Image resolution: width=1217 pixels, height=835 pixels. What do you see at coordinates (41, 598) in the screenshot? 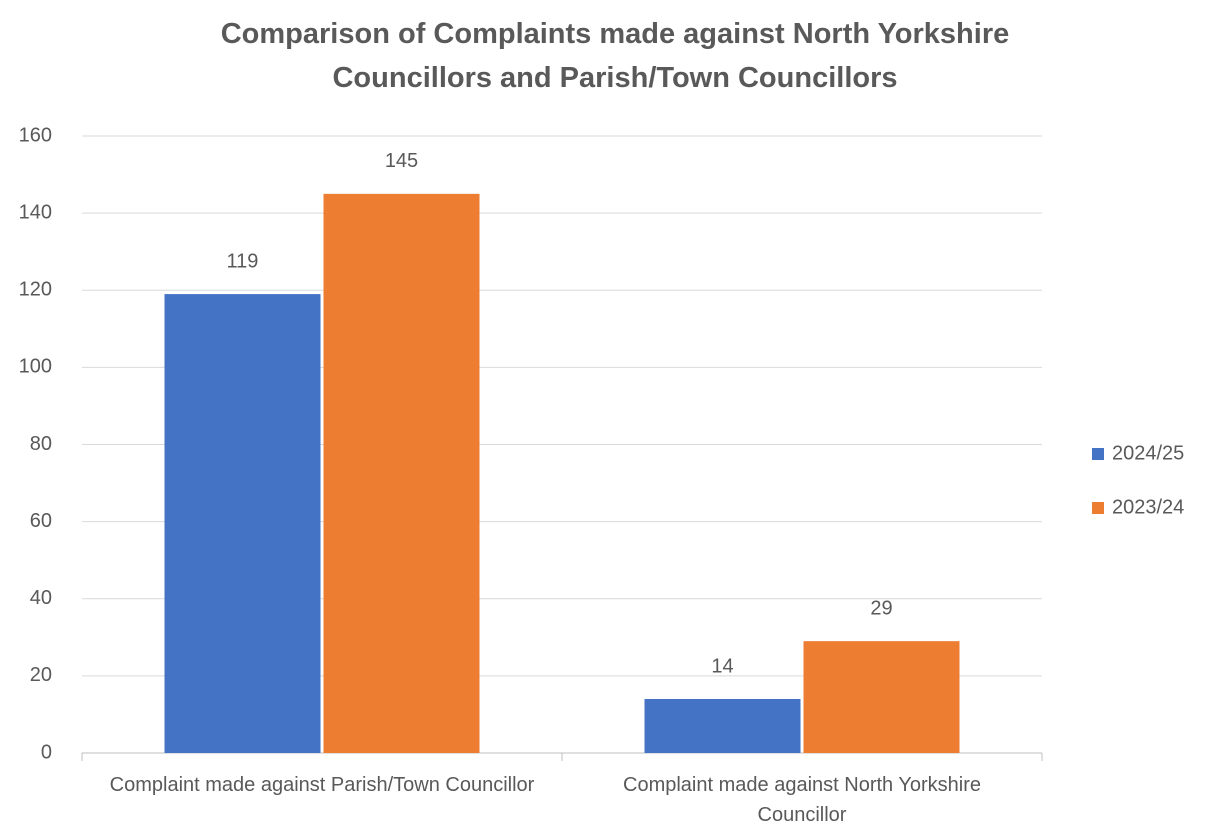
I see `y-tick-label: 40` at bounding box center [41, 598].